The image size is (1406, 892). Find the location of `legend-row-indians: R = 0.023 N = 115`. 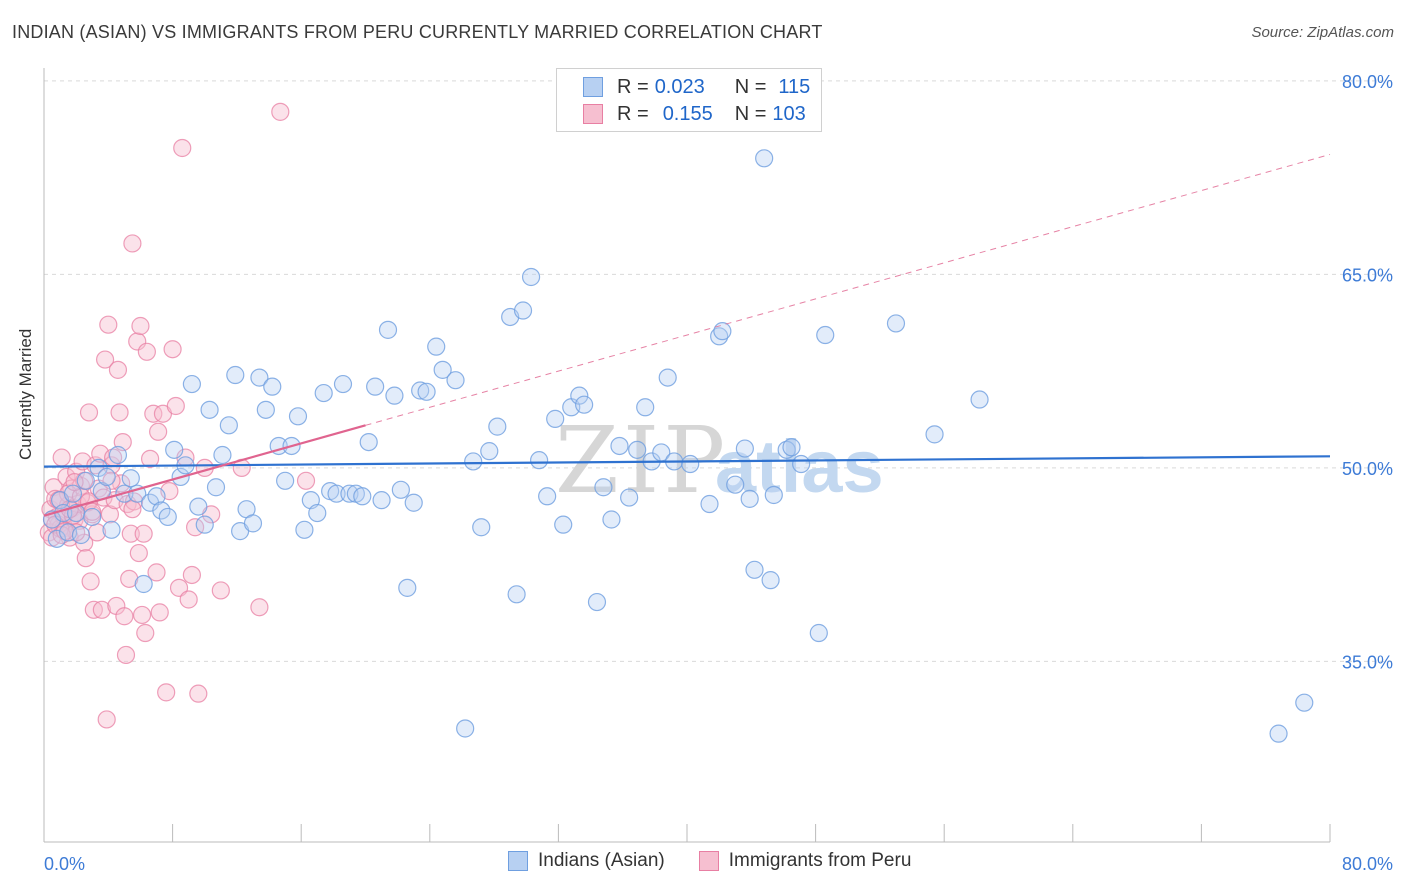

legend-row-indians: R = 0.023 N = 115 is located at coordinates (696, 87).